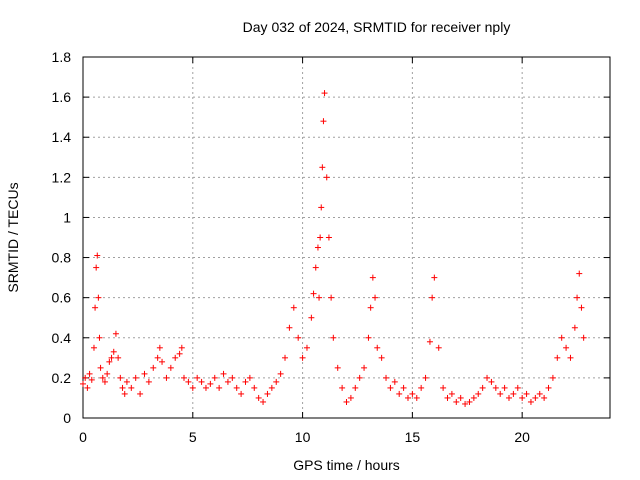 The height and width of the screenshot is (480, 640). Describe the element at coordinates (62, 298) in the screenshot. I see `y-tick-label: 0.6` at that location.